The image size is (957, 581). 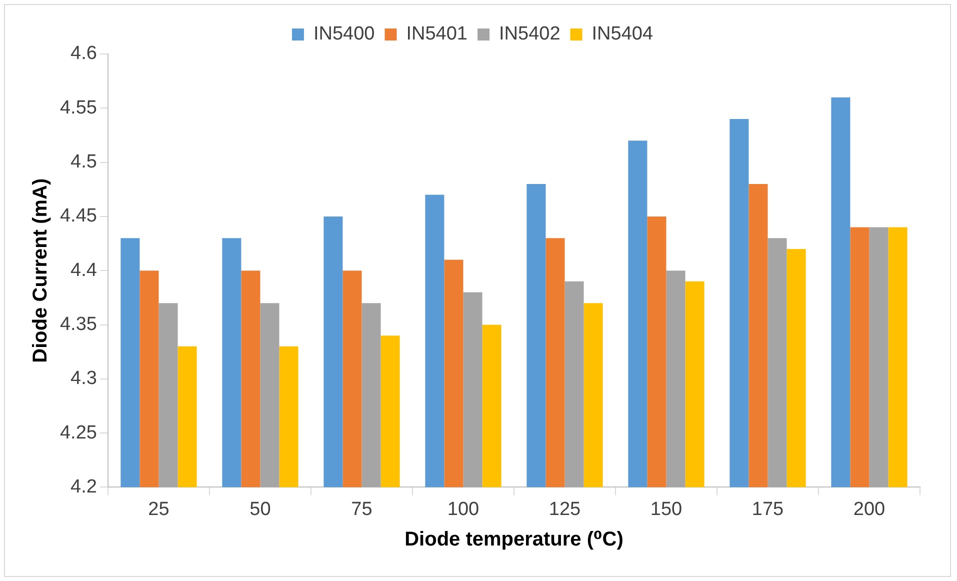 I want to click on y-tick-label: 4.2, so click(x=83, y=487).